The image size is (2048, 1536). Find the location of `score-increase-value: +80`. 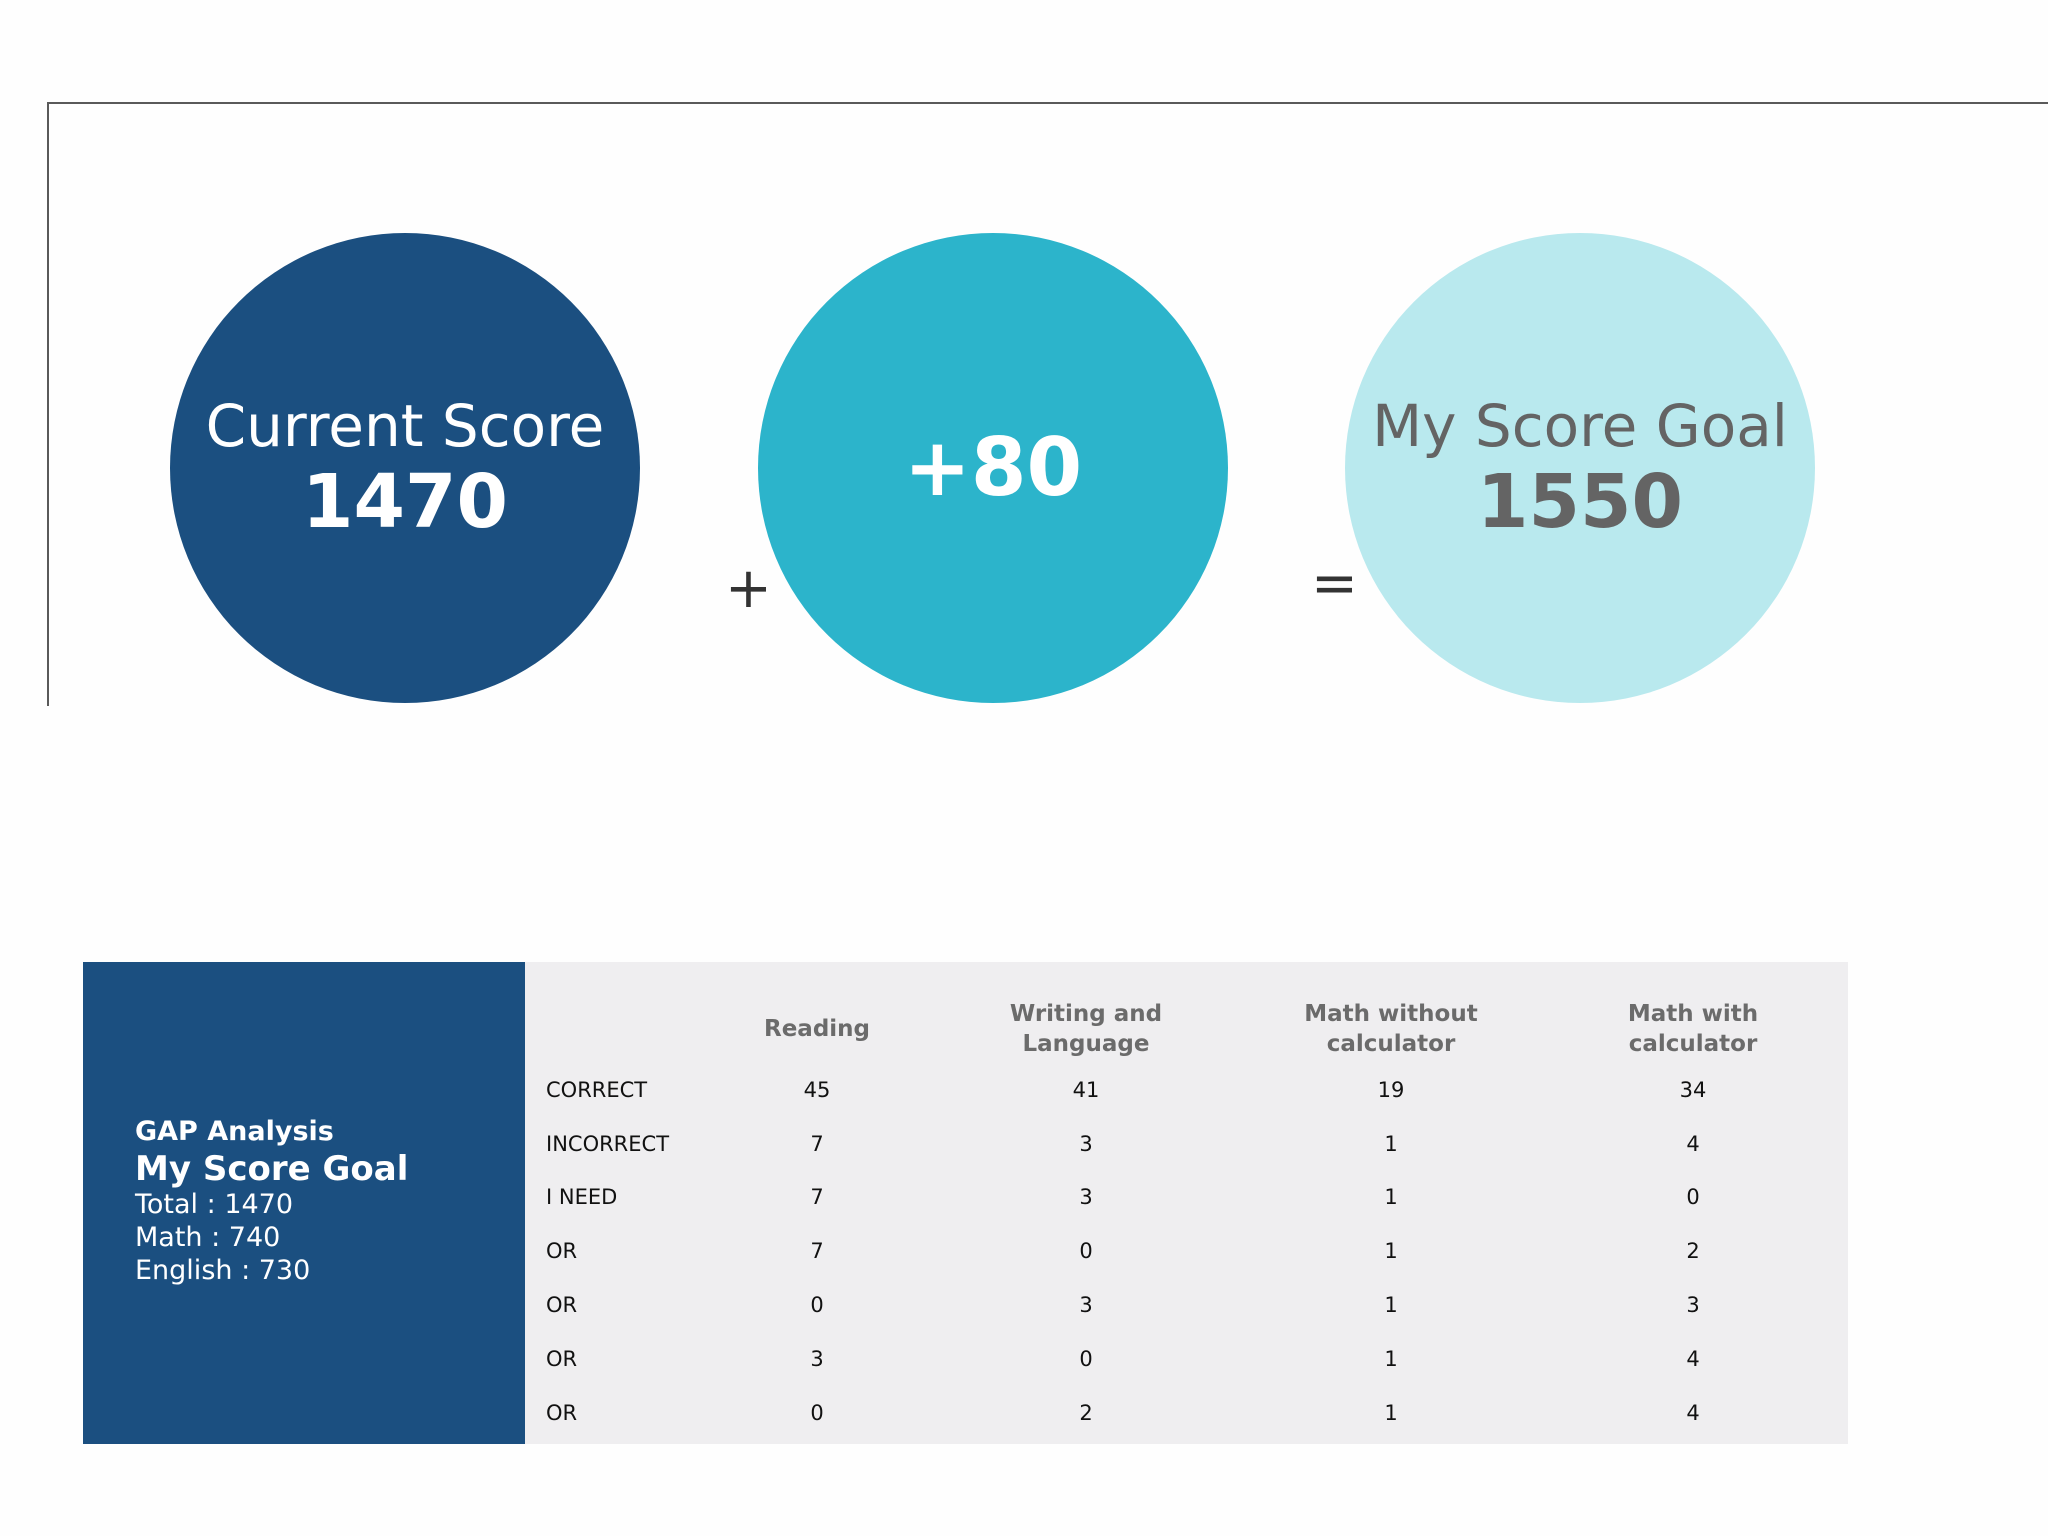

score-increase-value: +80 is located at coordinates (993, 467).